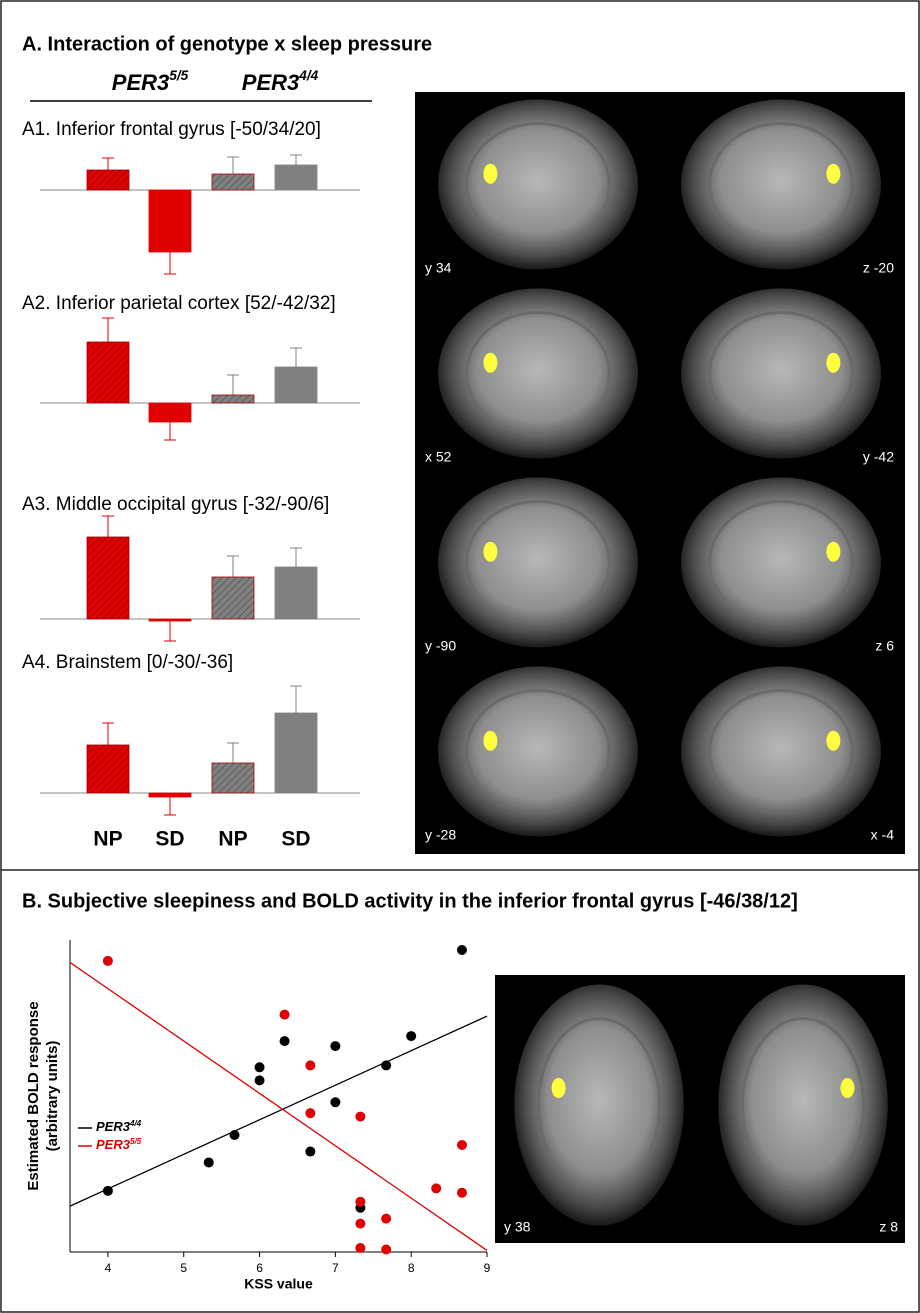  Describe the element at coordinates (884, 646) in the screenshot. I see `image-label: z 6` at that location.